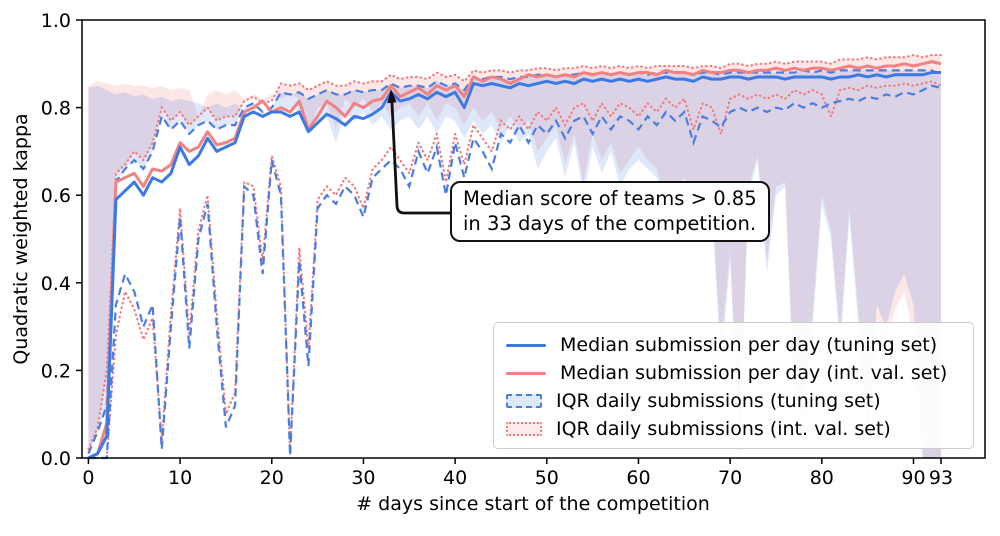 This screenshot has width=1000, height=536. I want to click on tick-label: 1.0, so click(56, 21).